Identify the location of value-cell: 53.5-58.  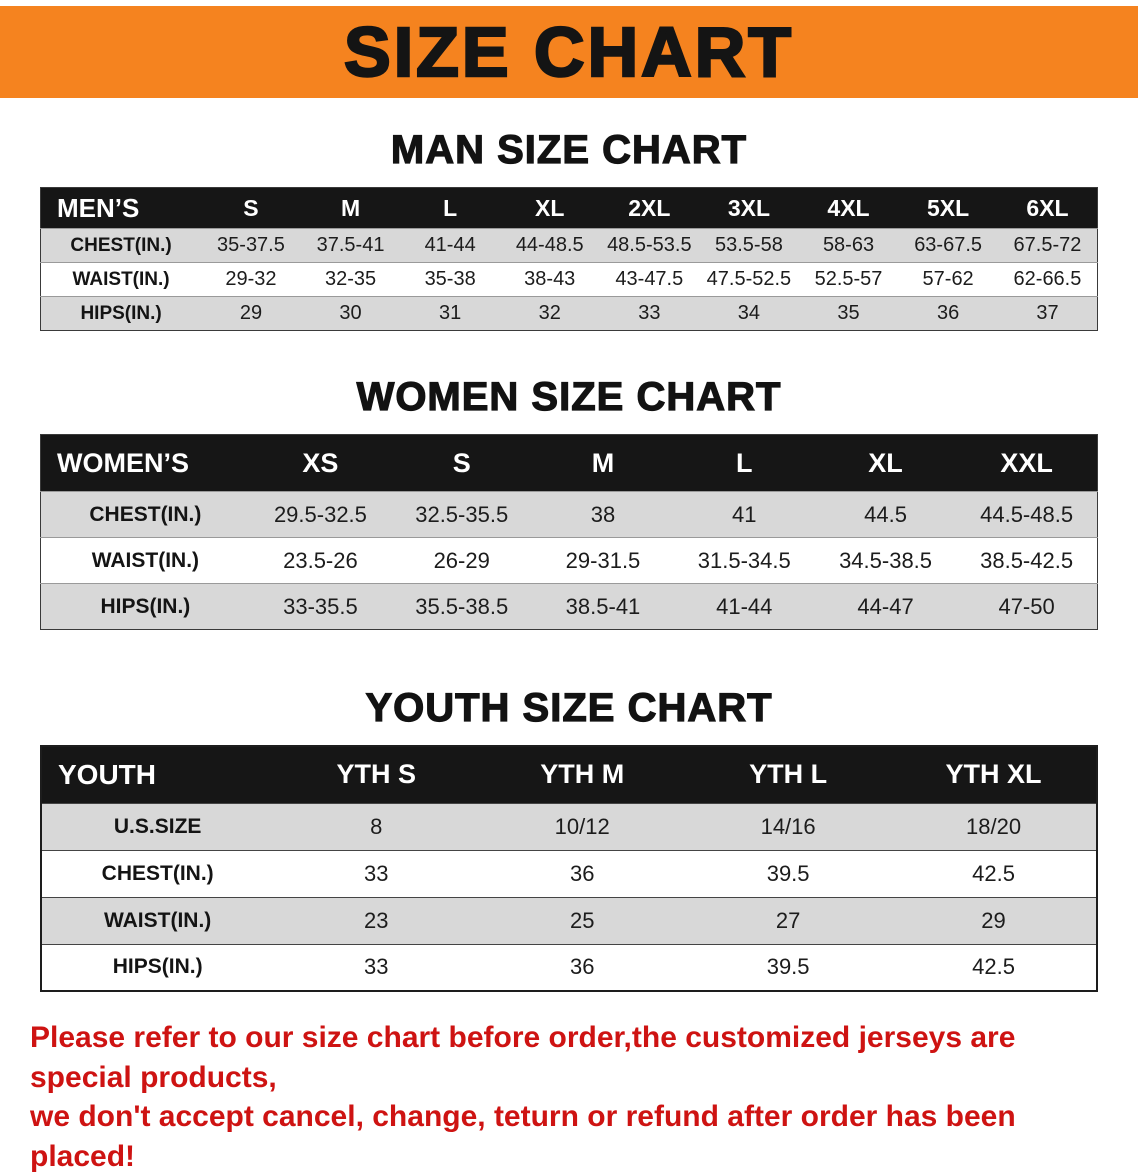
(749, 245).